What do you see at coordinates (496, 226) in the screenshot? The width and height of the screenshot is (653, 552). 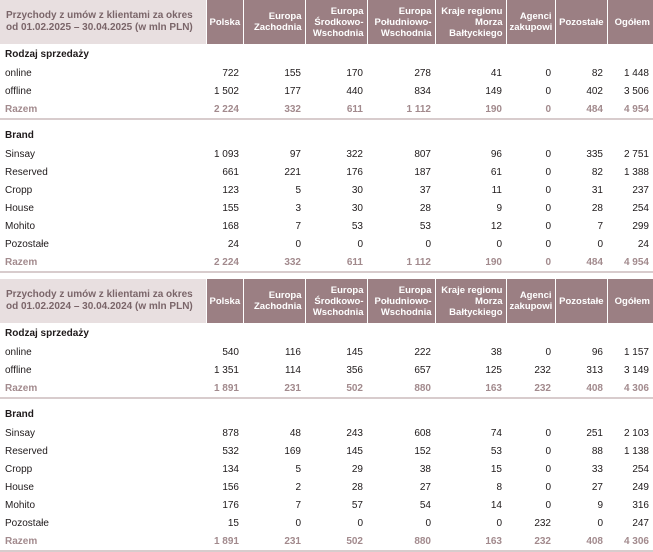 I see `cell-kraje-regionu-morza-baltyckiego: 12` at bounding box center [496, 226].